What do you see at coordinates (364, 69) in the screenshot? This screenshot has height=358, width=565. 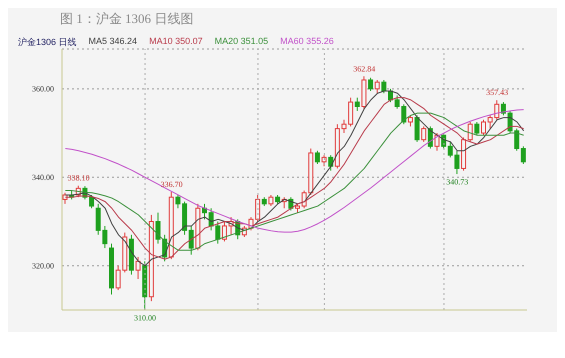 I see `annotation: 362.84` at bounding box center [364, 69].